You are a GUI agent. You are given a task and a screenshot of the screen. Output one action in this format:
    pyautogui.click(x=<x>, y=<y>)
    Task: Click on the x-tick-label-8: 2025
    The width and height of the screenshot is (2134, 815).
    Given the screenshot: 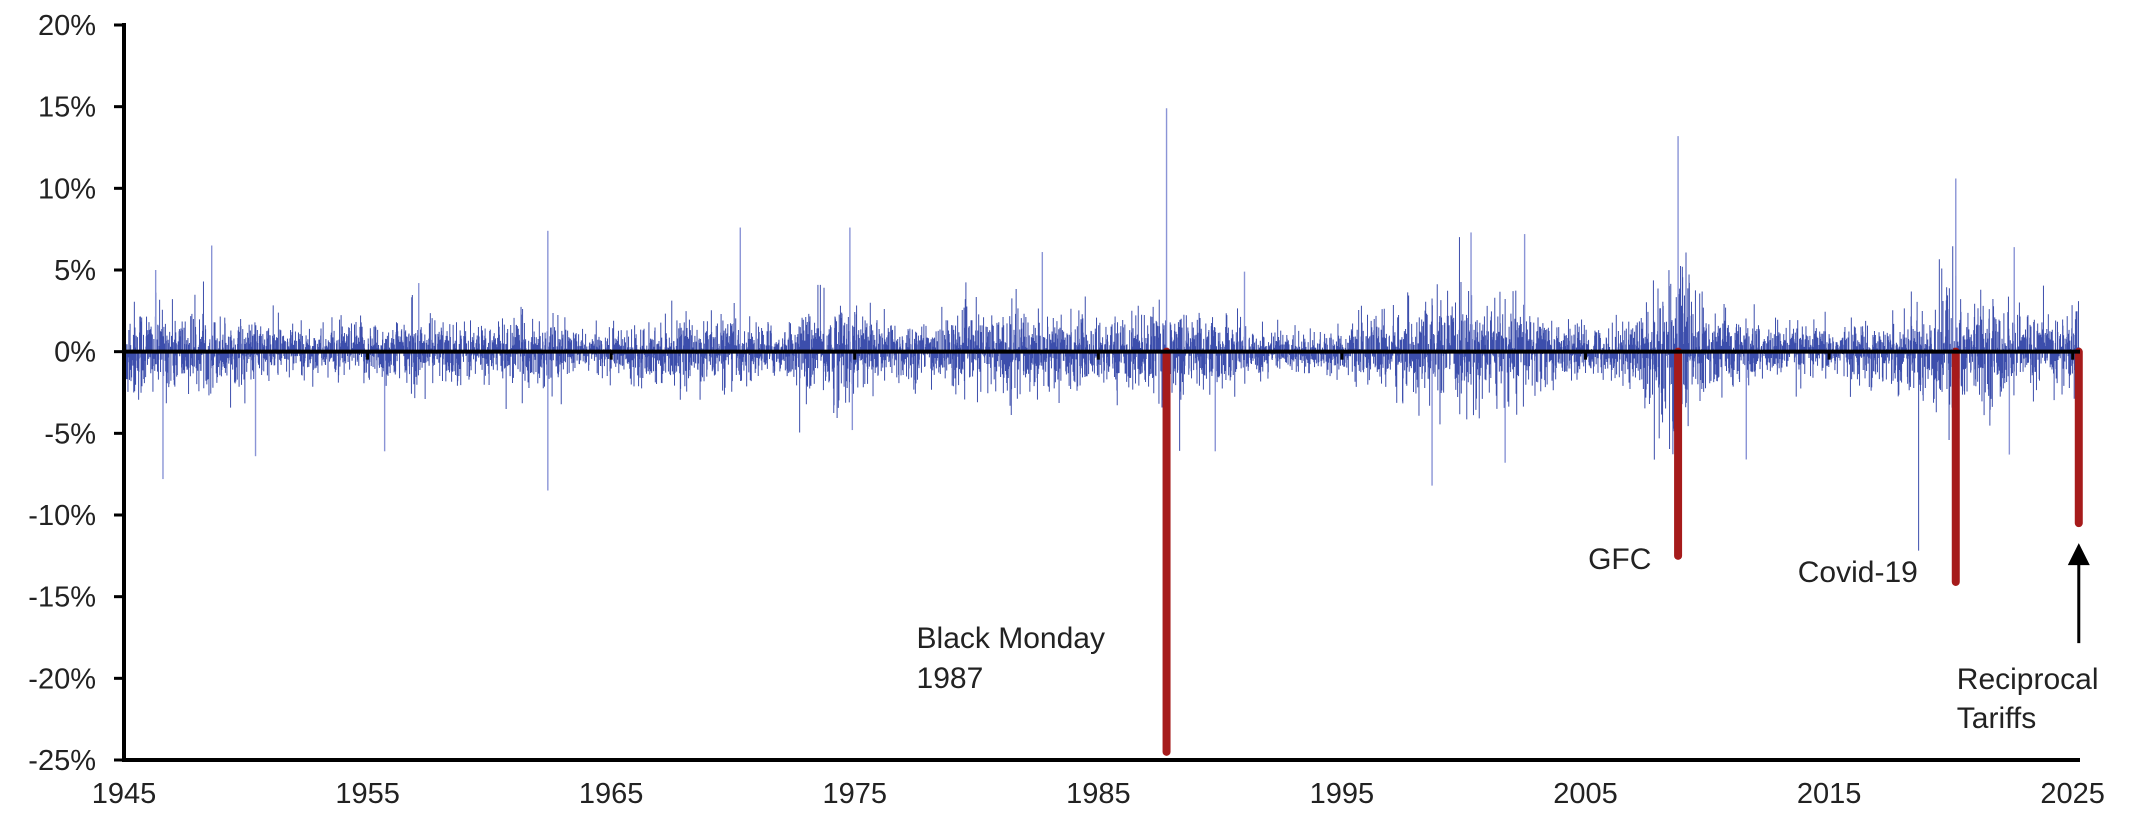 What is the action you would take?
    pyautogui.click(x=2072, y=794)
    